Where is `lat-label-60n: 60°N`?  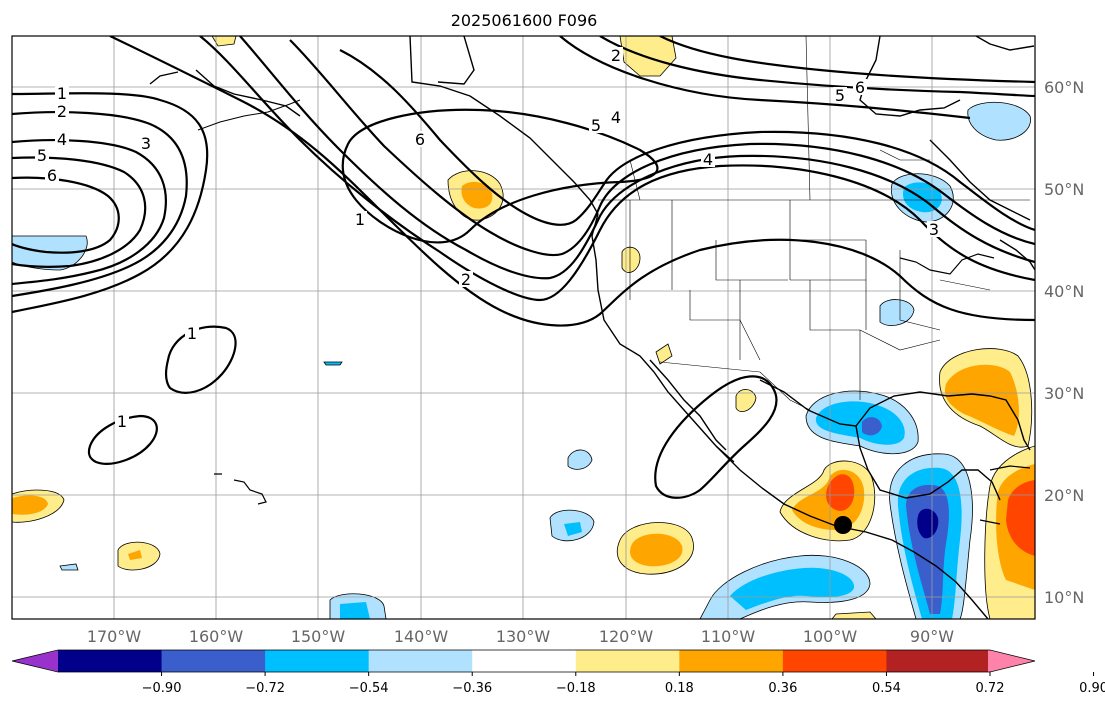
lat-label-60n: 60°N is located at coordinates (1064, 87).